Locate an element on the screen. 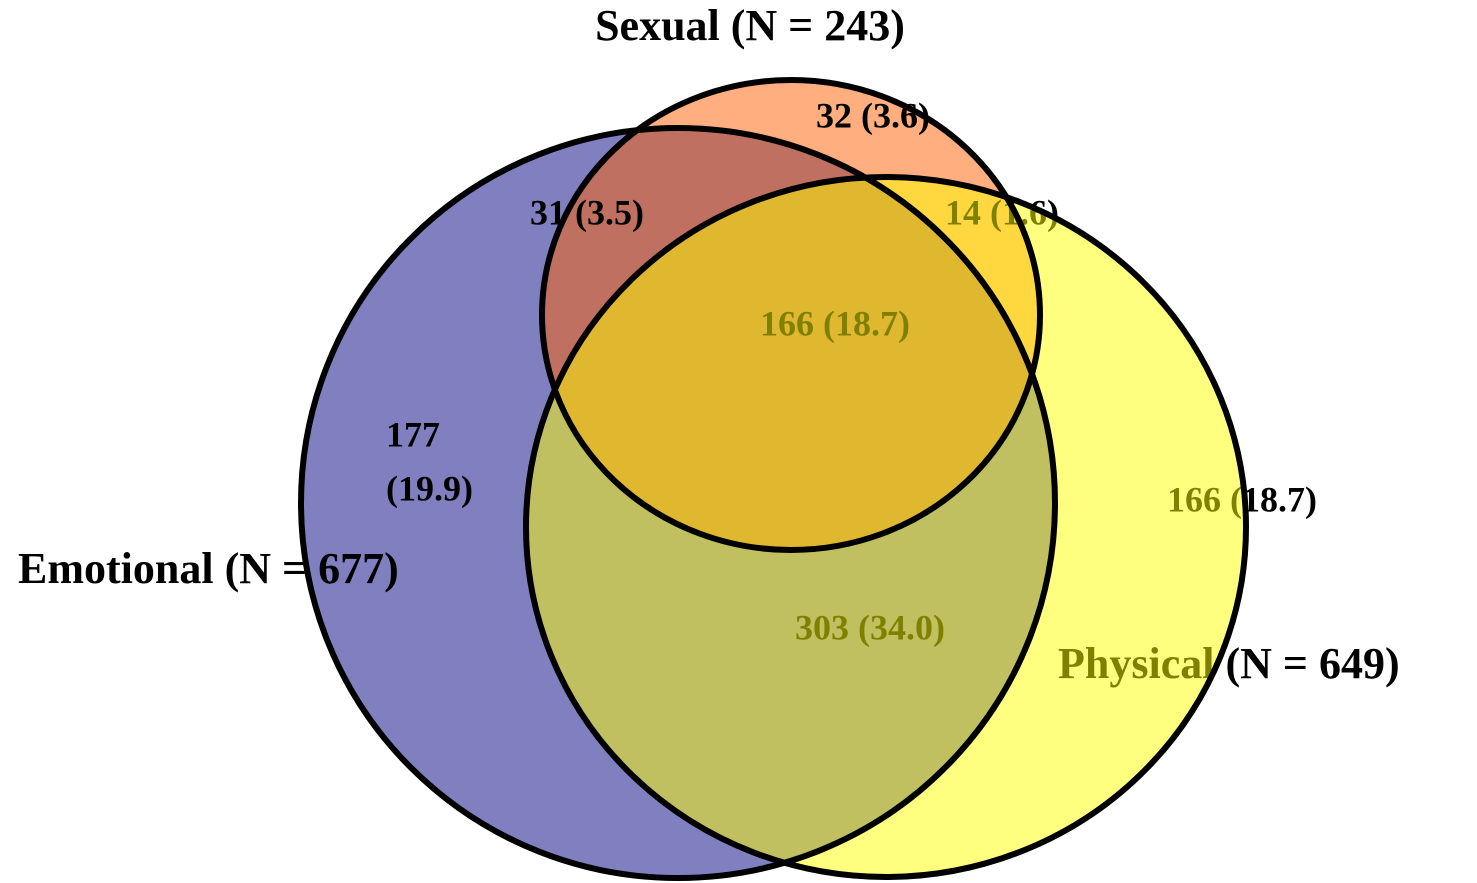 The height and width of the screenshot is (883, 1477). set-label: Emotional (N = 677) is located at coordinates (208, 568).